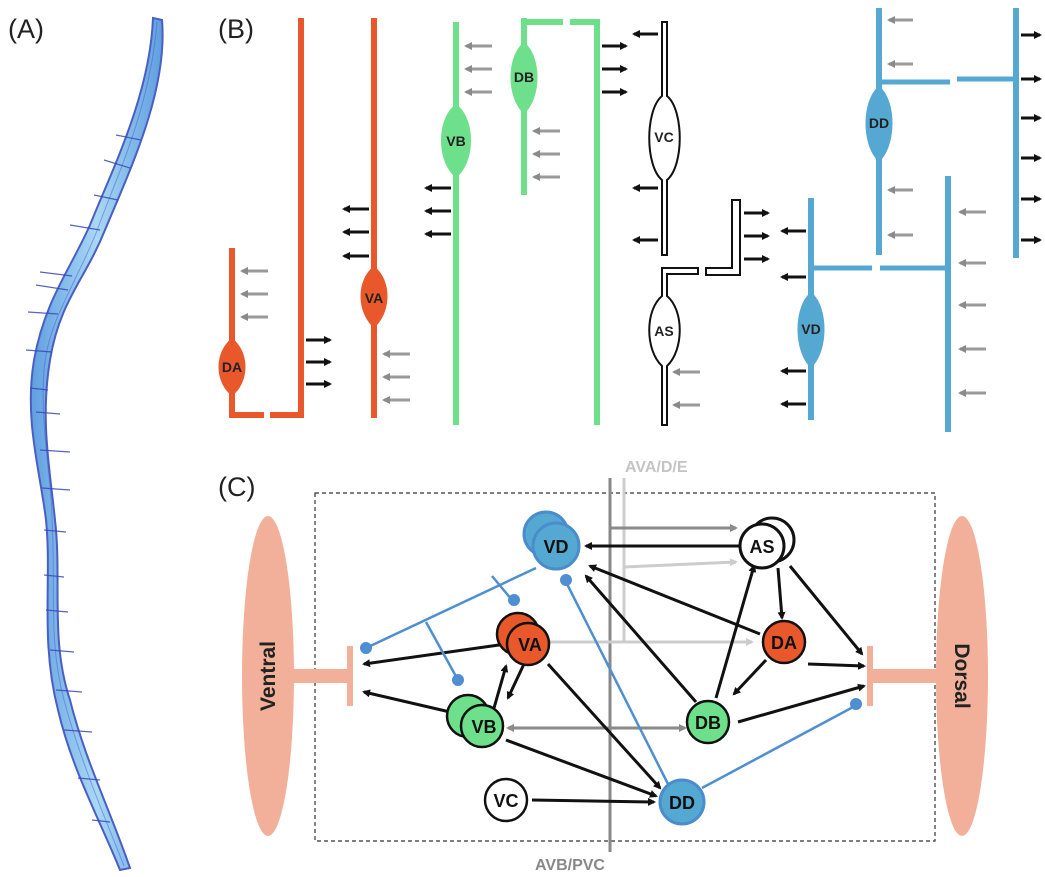  What do you see at coordinates (455, 141) in the screenshot?
I see `vb-label: VB` at bounding box center [455, 141].